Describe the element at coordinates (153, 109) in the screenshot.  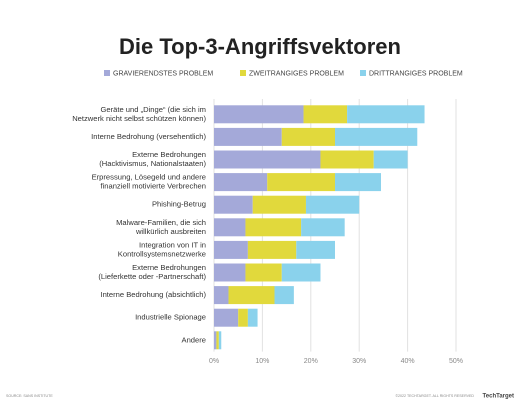
I see `y-tick-label: Geräte und „Dinge“ (die sich im` at that location.